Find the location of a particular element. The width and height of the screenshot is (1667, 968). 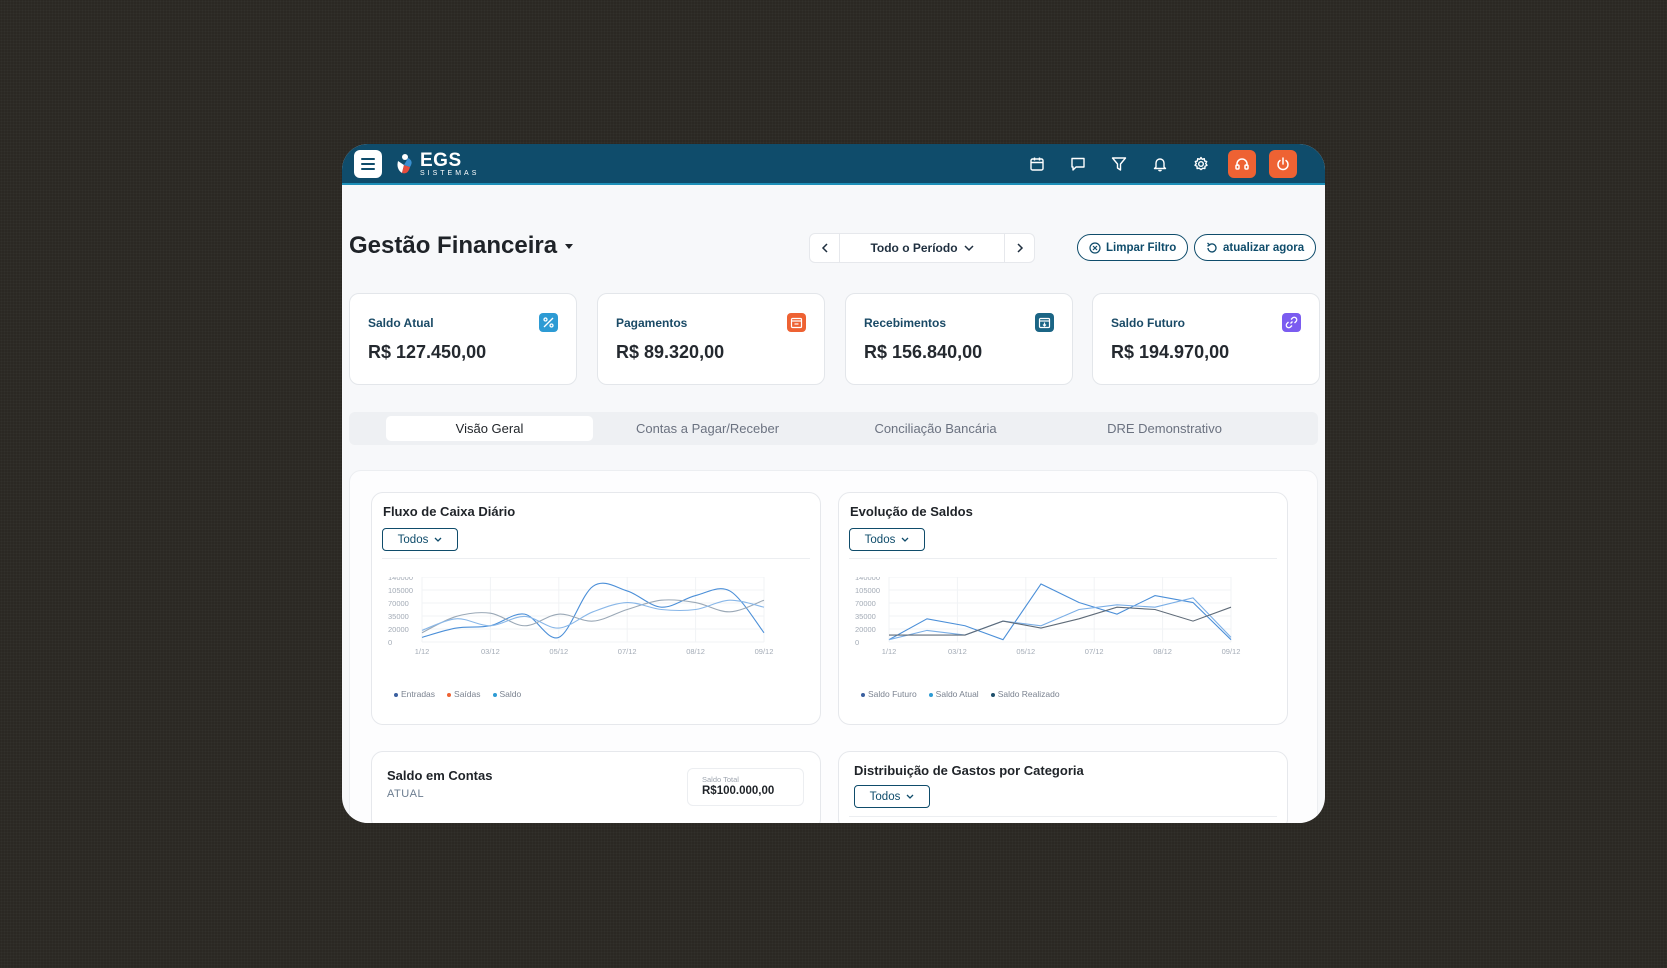

logo-text: EGS is located at coordinates (441, 160).